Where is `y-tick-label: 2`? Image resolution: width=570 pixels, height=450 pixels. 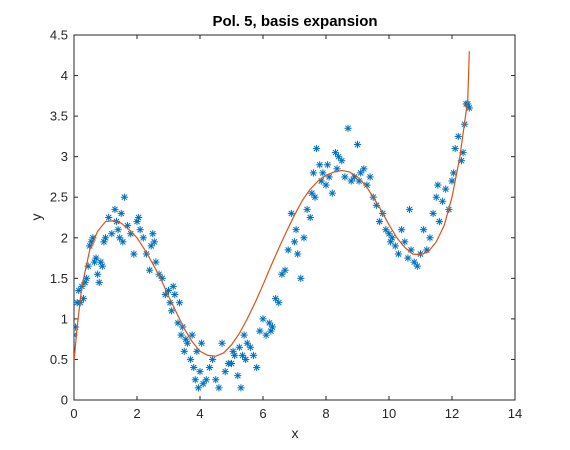
y-tick-label: 2 is located at coordinates (64, 237).